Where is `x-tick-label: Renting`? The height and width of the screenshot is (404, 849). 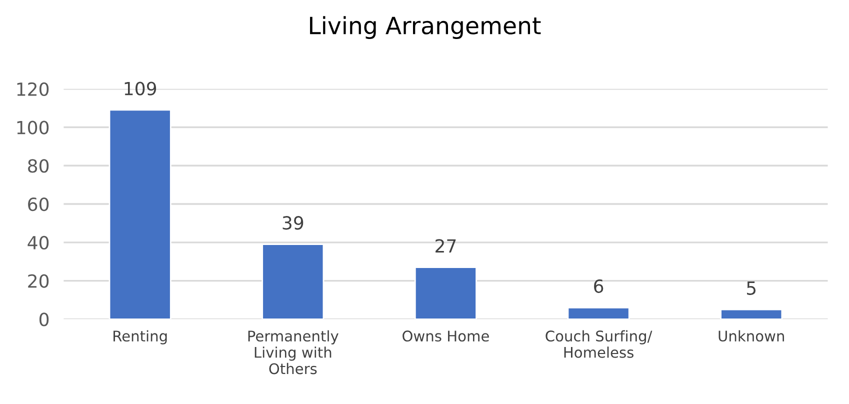 x-tick-label: Renting is located at coordinates (140, 337).